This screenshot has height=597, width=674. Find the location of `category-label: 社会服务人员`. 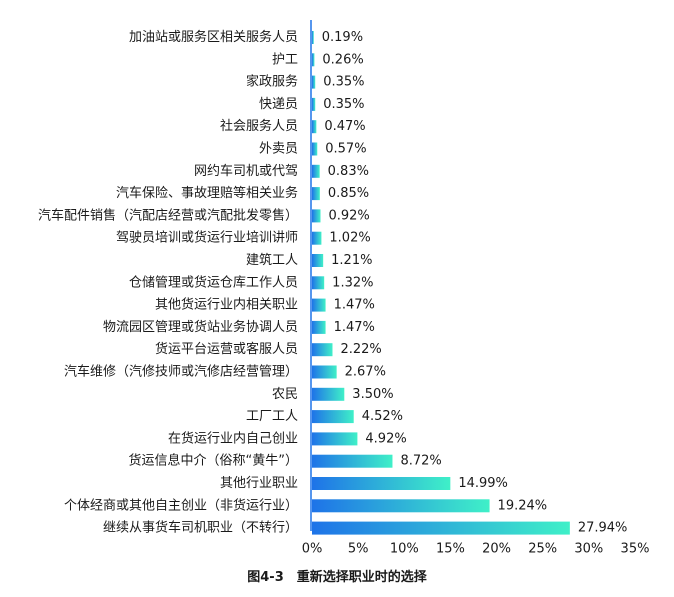

category-label: 社会服务人员 is located at coordinates (259, 126).